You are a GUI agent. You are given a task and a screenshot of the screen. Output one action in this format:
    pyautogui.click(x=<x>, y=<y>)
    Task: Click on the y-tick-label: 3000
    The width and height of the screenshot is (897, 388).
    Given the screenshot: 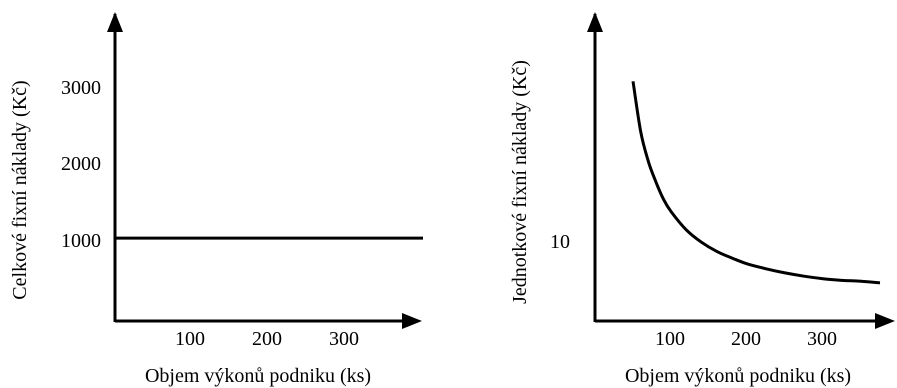 What is the action you would take?
    pyautogui.click(x=81, y=88)
    